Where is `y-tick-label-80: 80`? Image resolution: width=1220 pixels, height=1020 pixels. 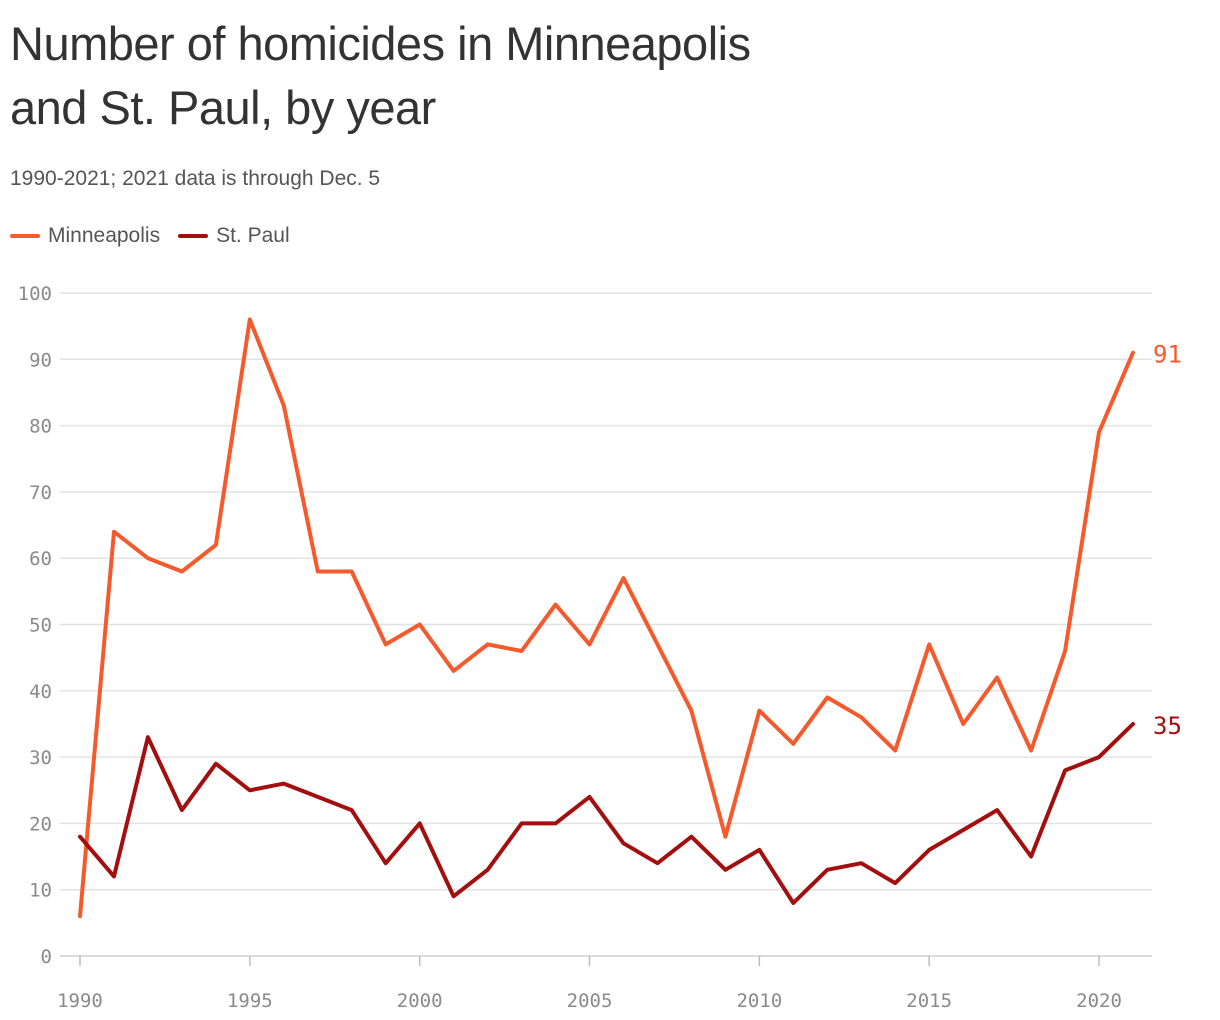
y-tick-label-80: 80 is located at coordinates (40, 427).